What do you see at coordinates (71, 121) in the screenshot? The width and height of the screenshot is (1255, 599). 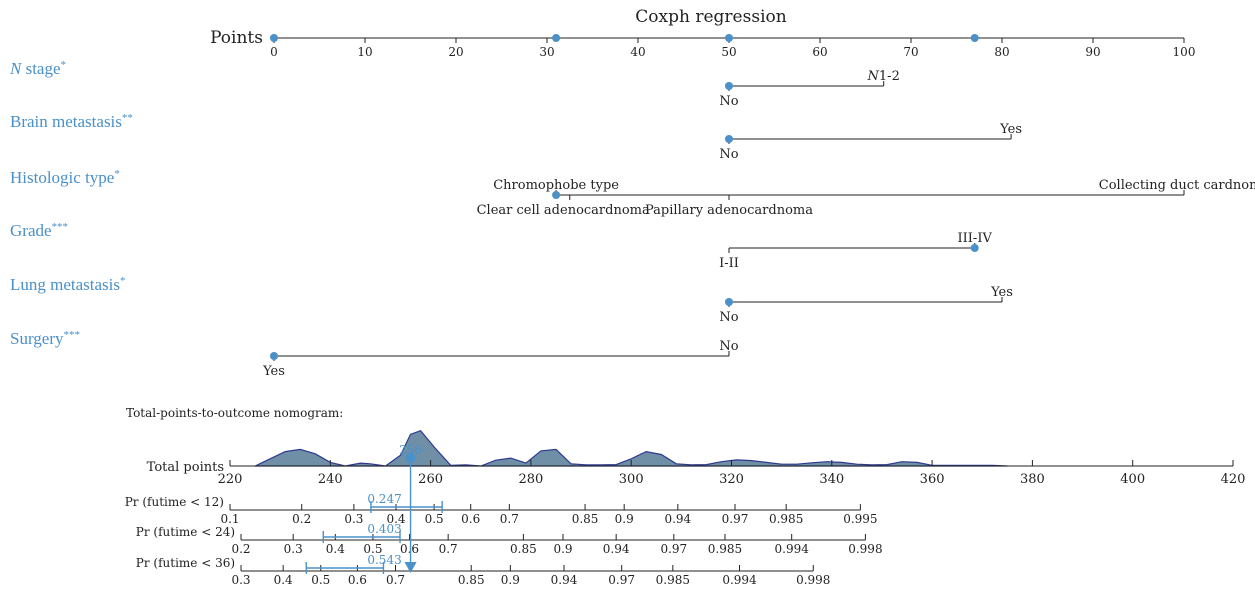 I see `variable-label: Brain metastasis**` at bounding box center [71, 121].